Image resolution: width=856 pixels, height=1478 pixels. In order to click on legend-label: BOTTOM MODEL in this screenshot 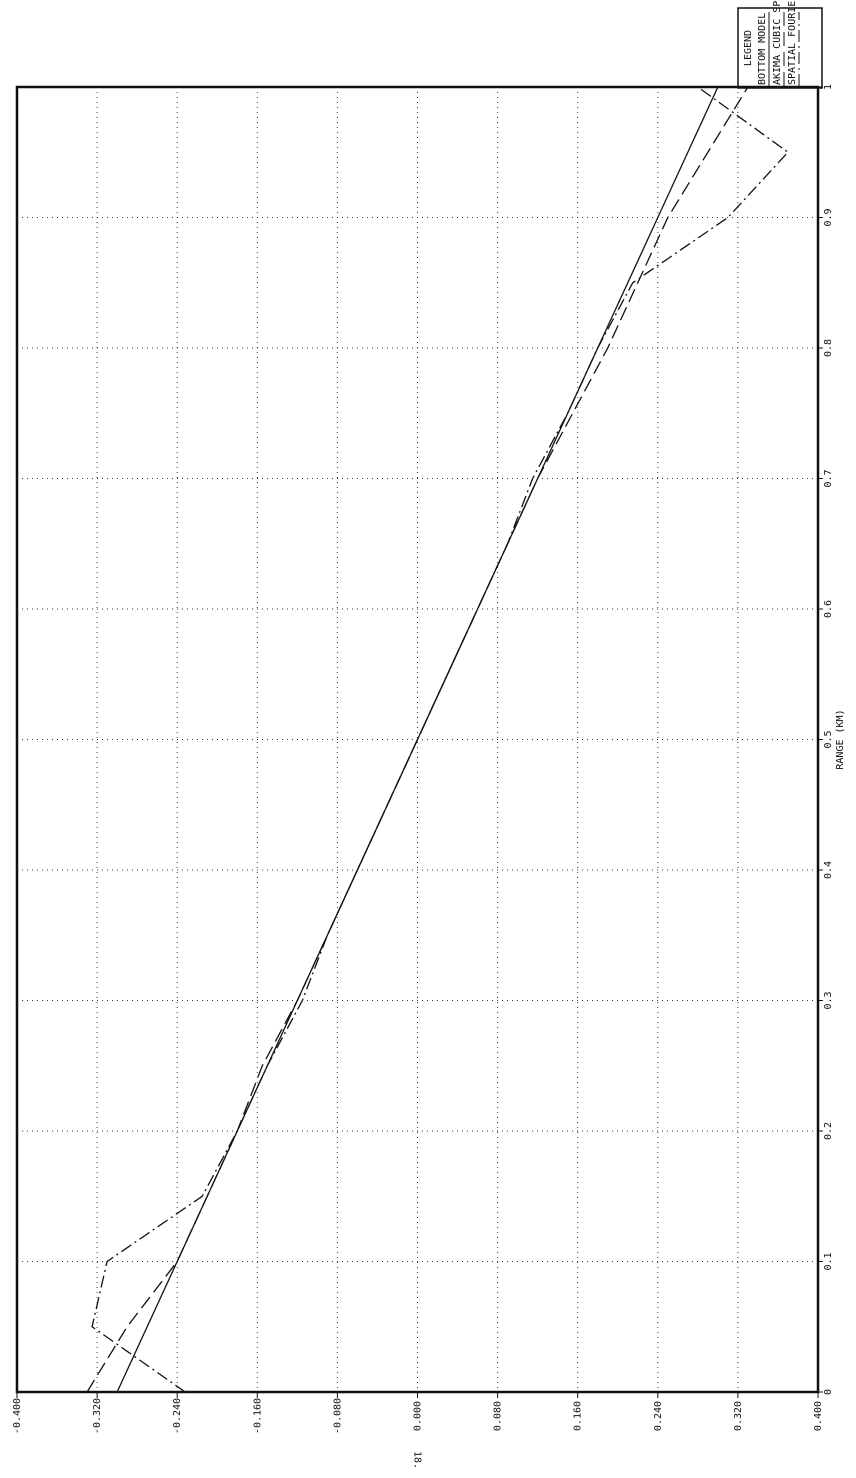, I will do `click(762, 49)`.